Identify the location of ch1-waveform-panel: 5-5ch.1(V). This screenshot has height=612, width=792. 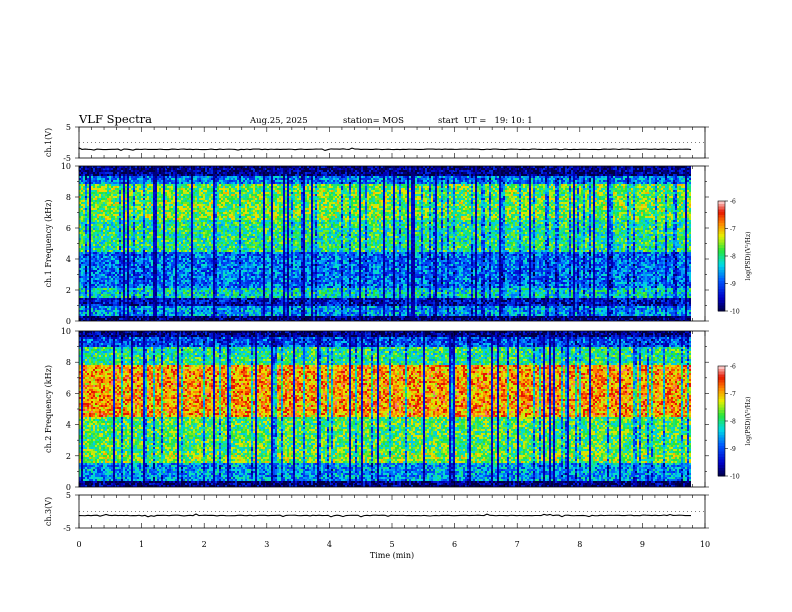
(376, 143).